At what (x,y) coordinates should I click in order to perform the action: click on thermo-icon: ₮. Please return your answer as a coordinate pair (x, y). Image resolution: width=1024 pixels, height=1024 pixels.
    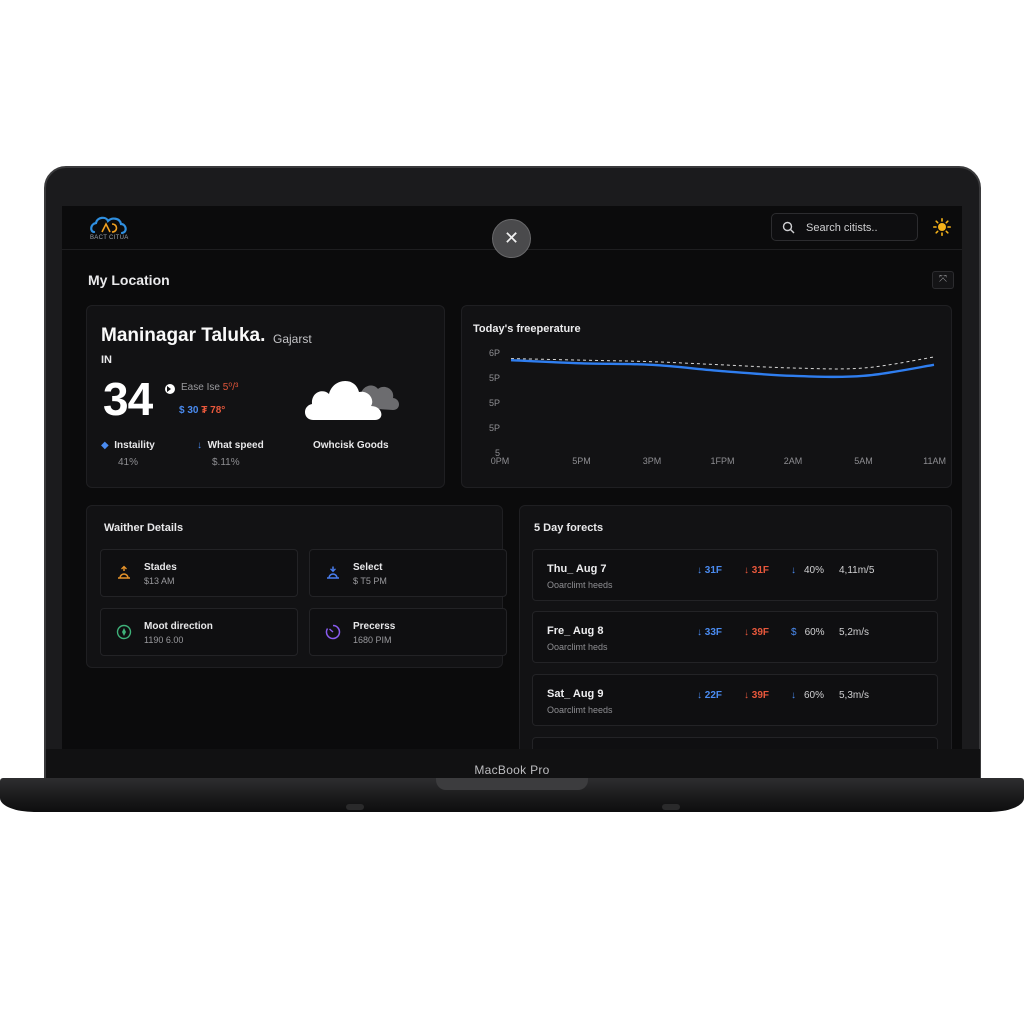
    Looking at the image, I should click on (204, 410).